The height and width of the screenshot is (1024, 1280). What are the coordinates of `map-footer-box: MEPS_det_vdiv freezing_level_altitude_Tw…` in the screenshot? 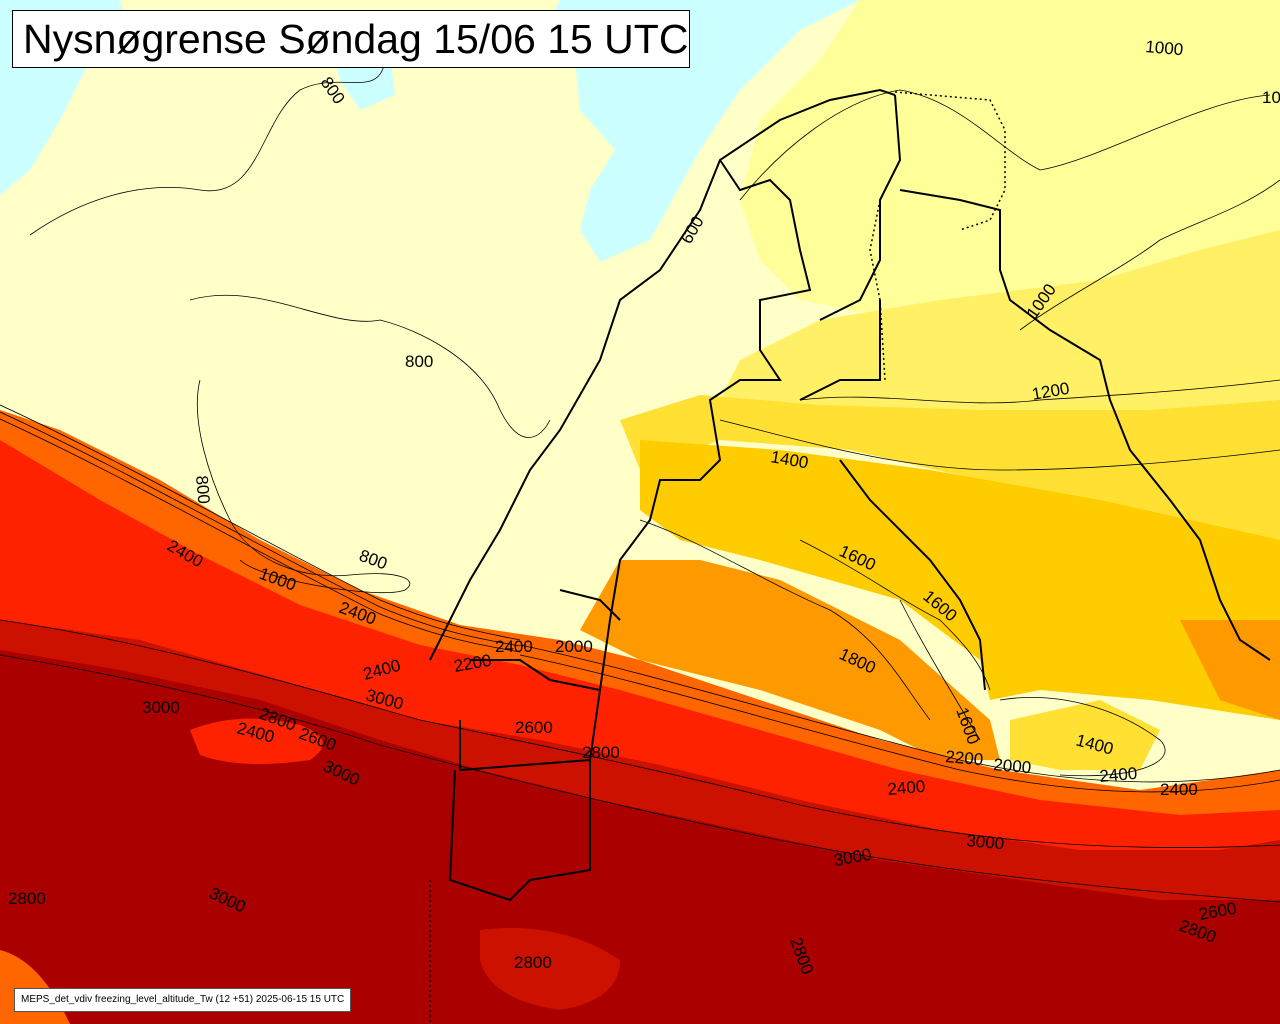 It's located at (183, 1000).